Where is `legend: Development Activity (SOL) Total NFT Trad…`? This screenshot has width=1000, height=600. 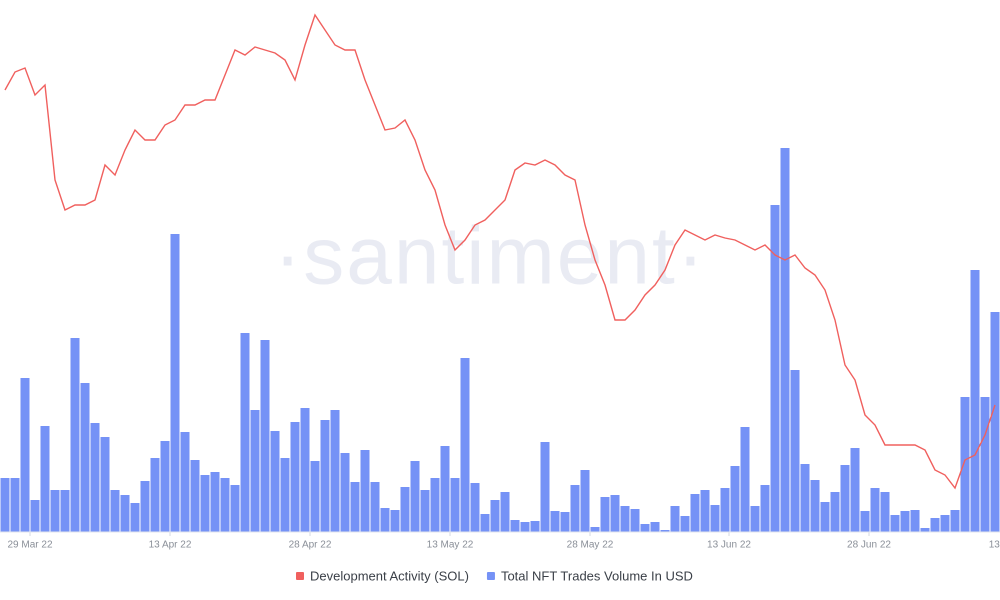
legend: Development Activity (SOL) Total NFT Trad… is located at coordinates (494, 575).